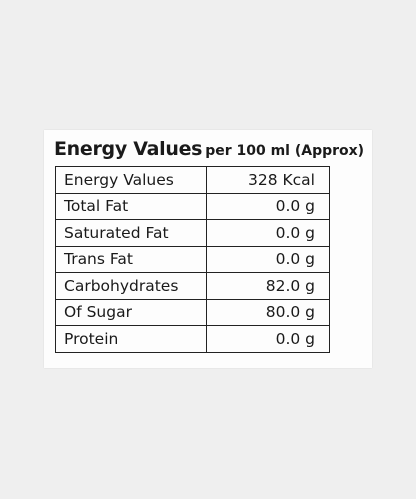 This screenshot has height=499, width=416. I want to click on title: Energy Values, so click(128, 149).